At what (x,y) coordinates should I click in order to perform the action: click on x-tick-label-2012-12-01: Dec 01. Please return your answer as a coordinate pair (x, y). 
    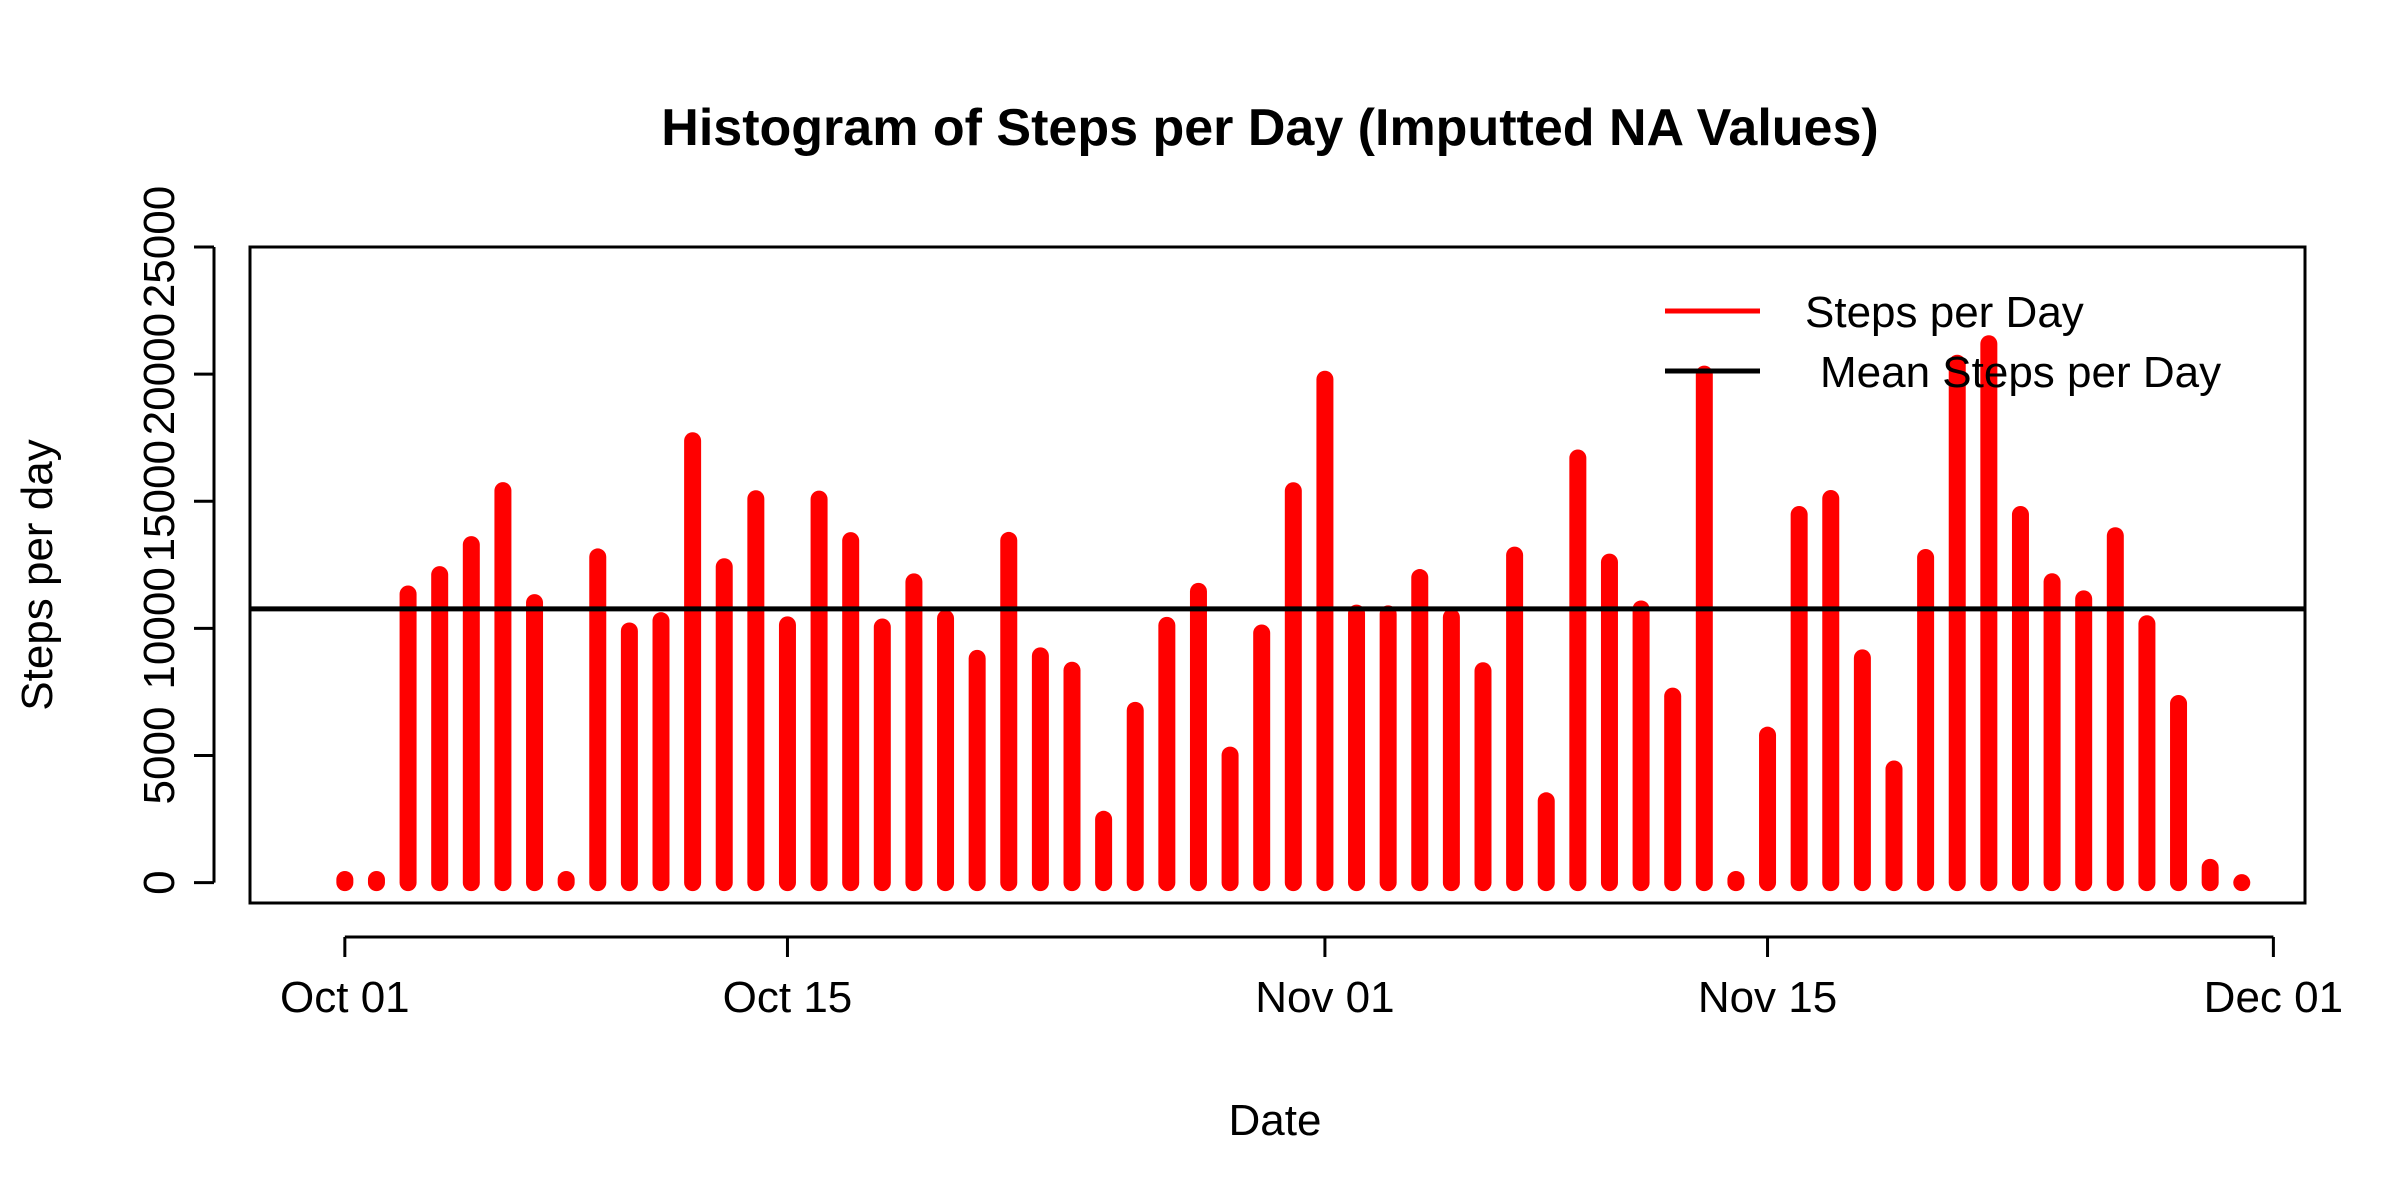
    Looking at the image, I should click on (2273, 997).